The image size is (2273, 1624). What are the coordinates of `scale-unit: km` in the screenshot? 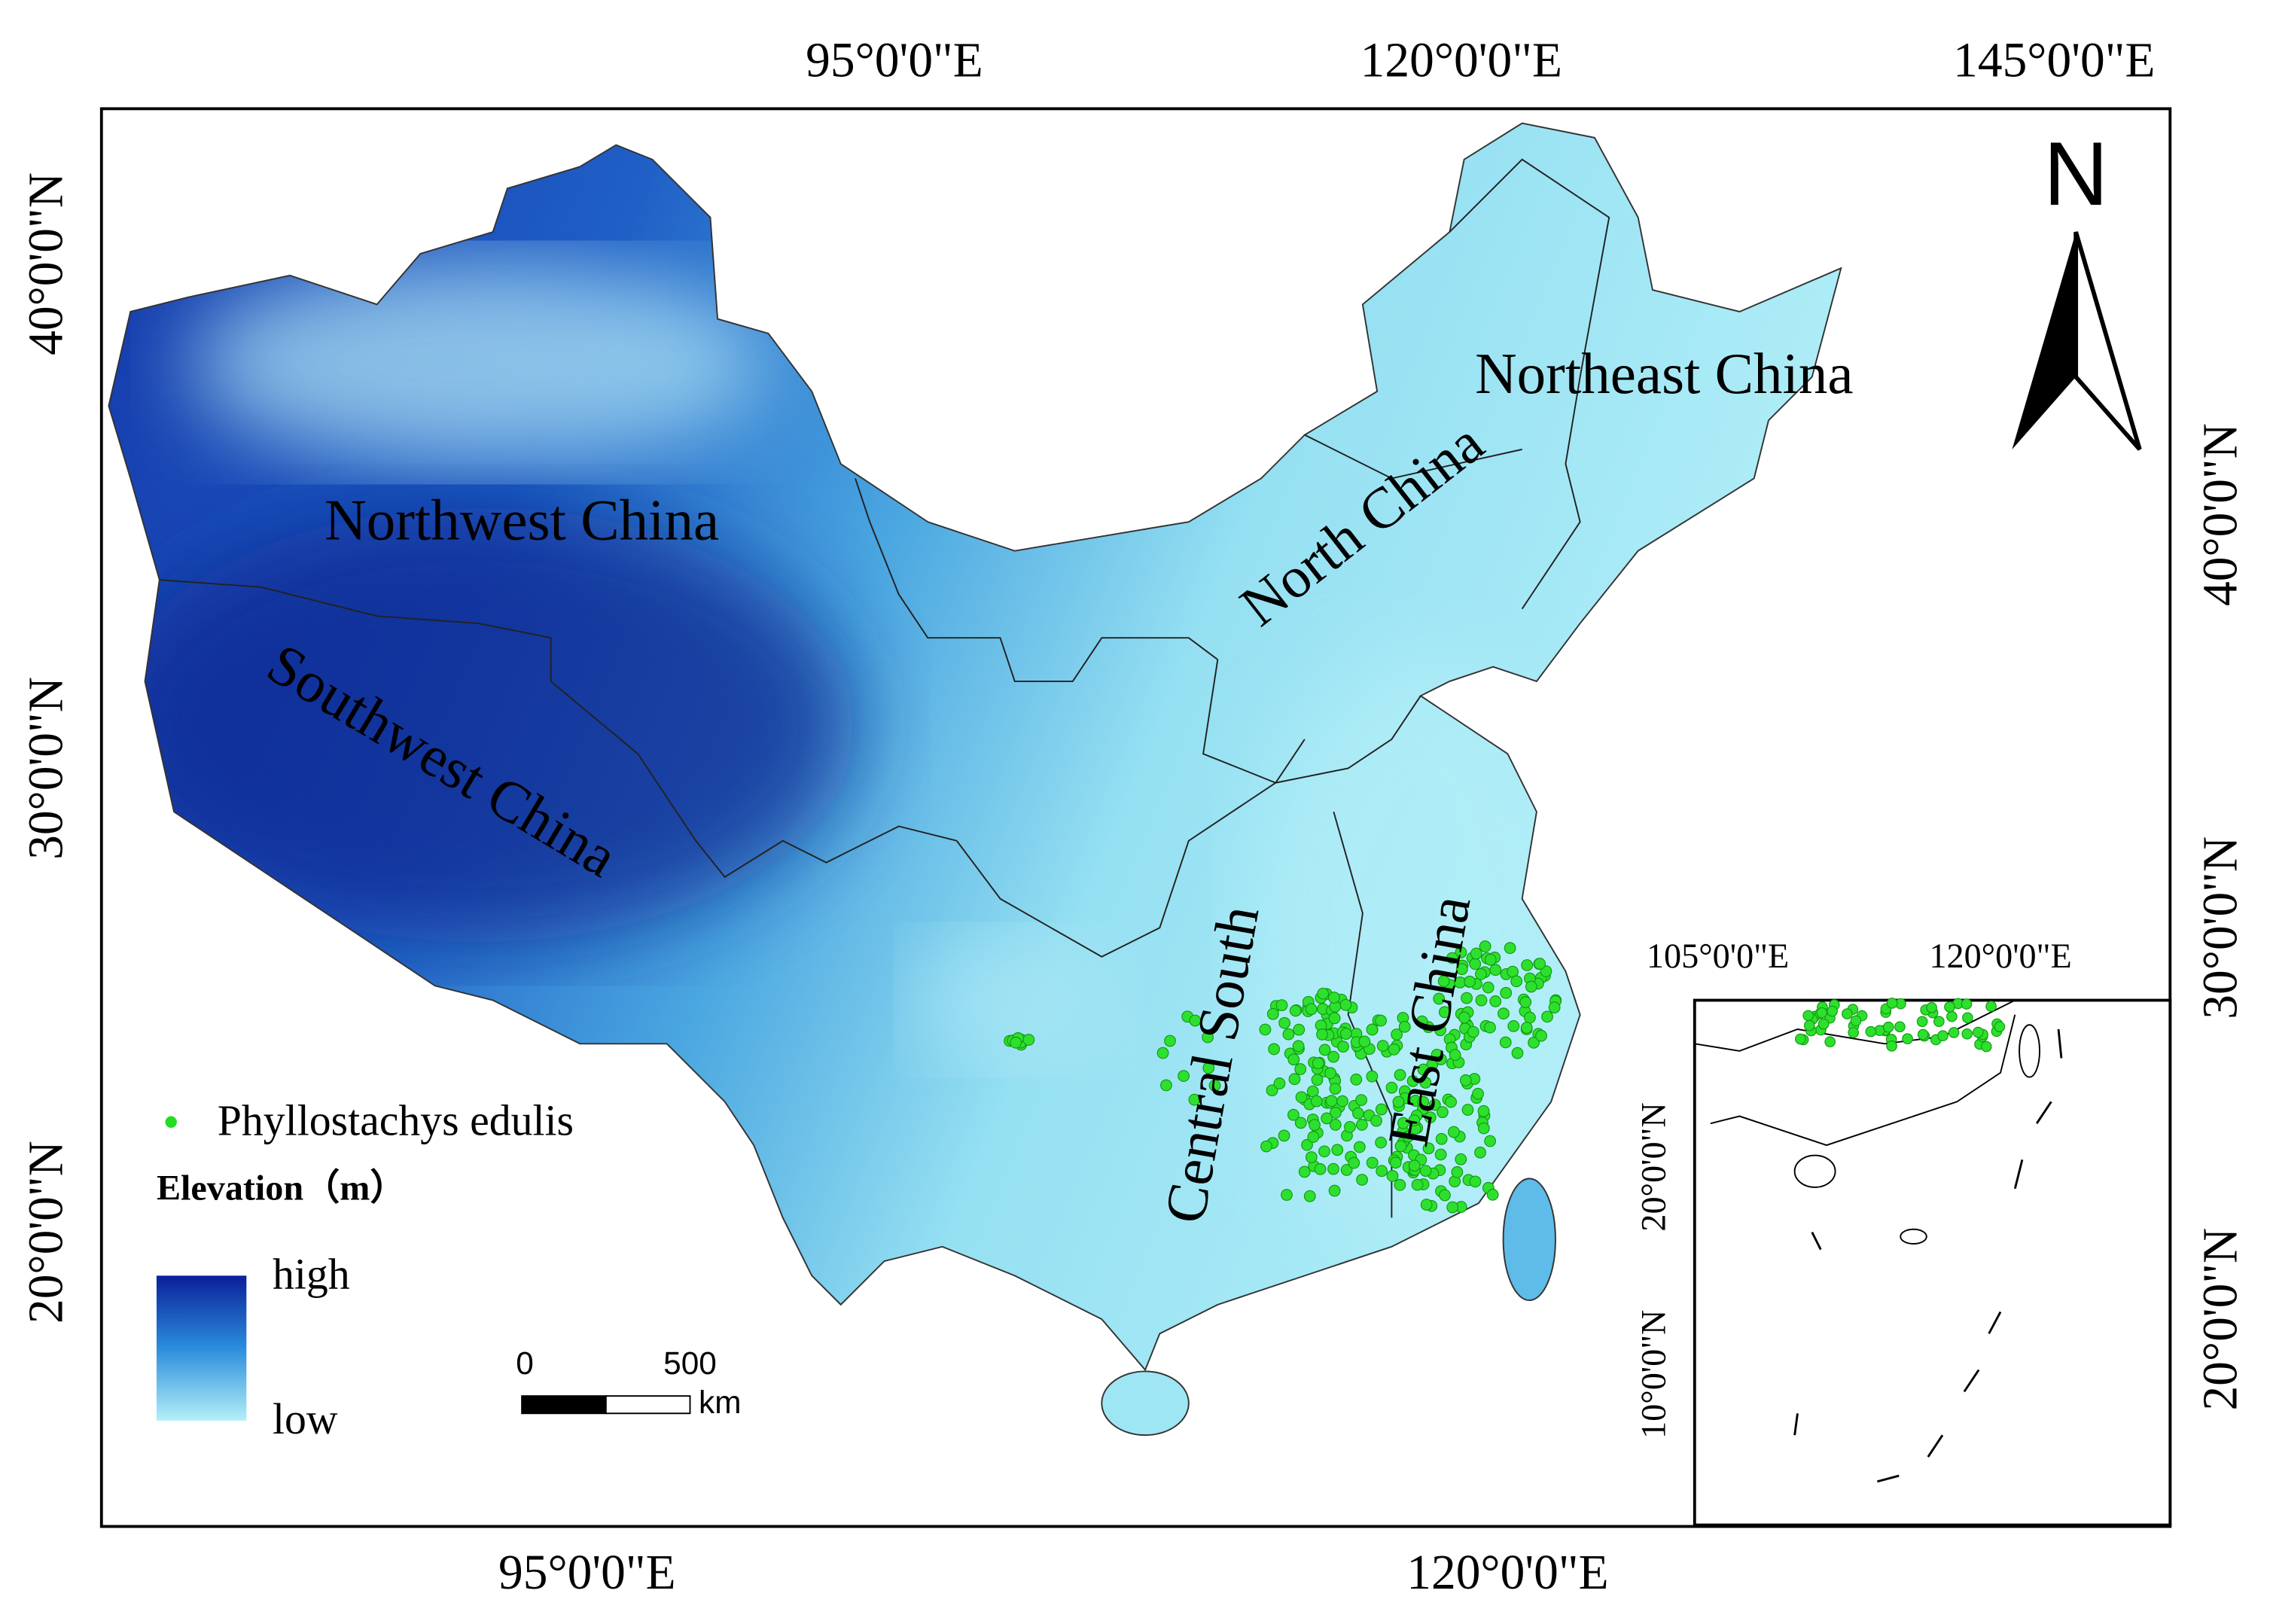 It's located at (720, 1402).